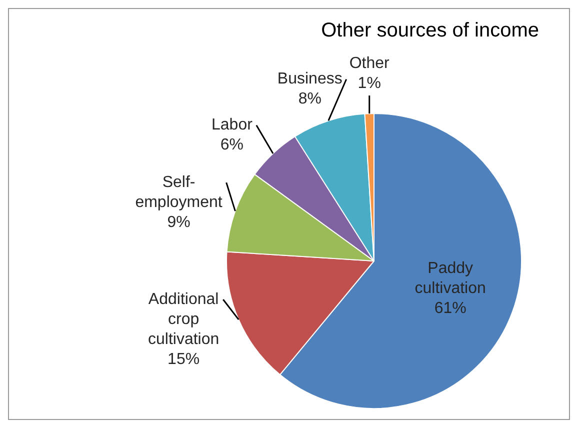  Describe the element at coordinates (369, 63) in the screenshot. I see `slice-label: Other` at that location.